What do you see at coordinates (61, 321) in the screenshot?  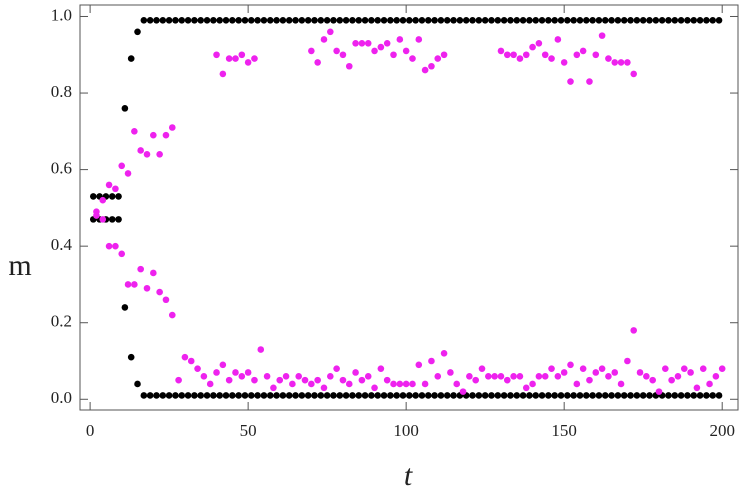 I see `y-tick-label: 0.2` at bounding box center [61, 321].